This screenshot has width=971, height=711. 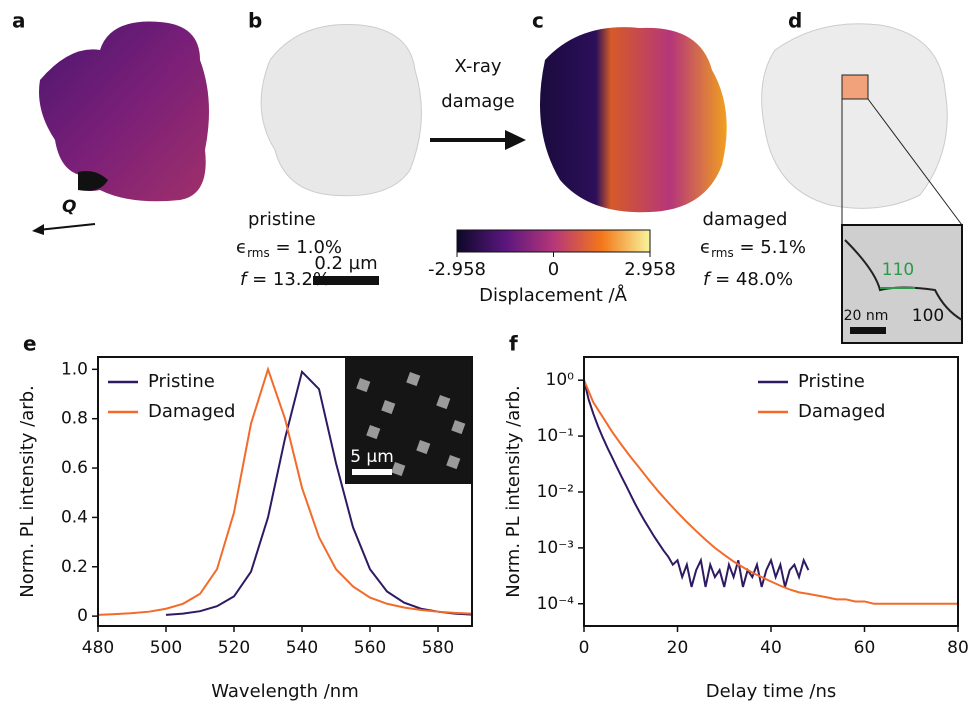 I want to click on colorbar-label: Displacement /Å, so click(x=553, y=295).